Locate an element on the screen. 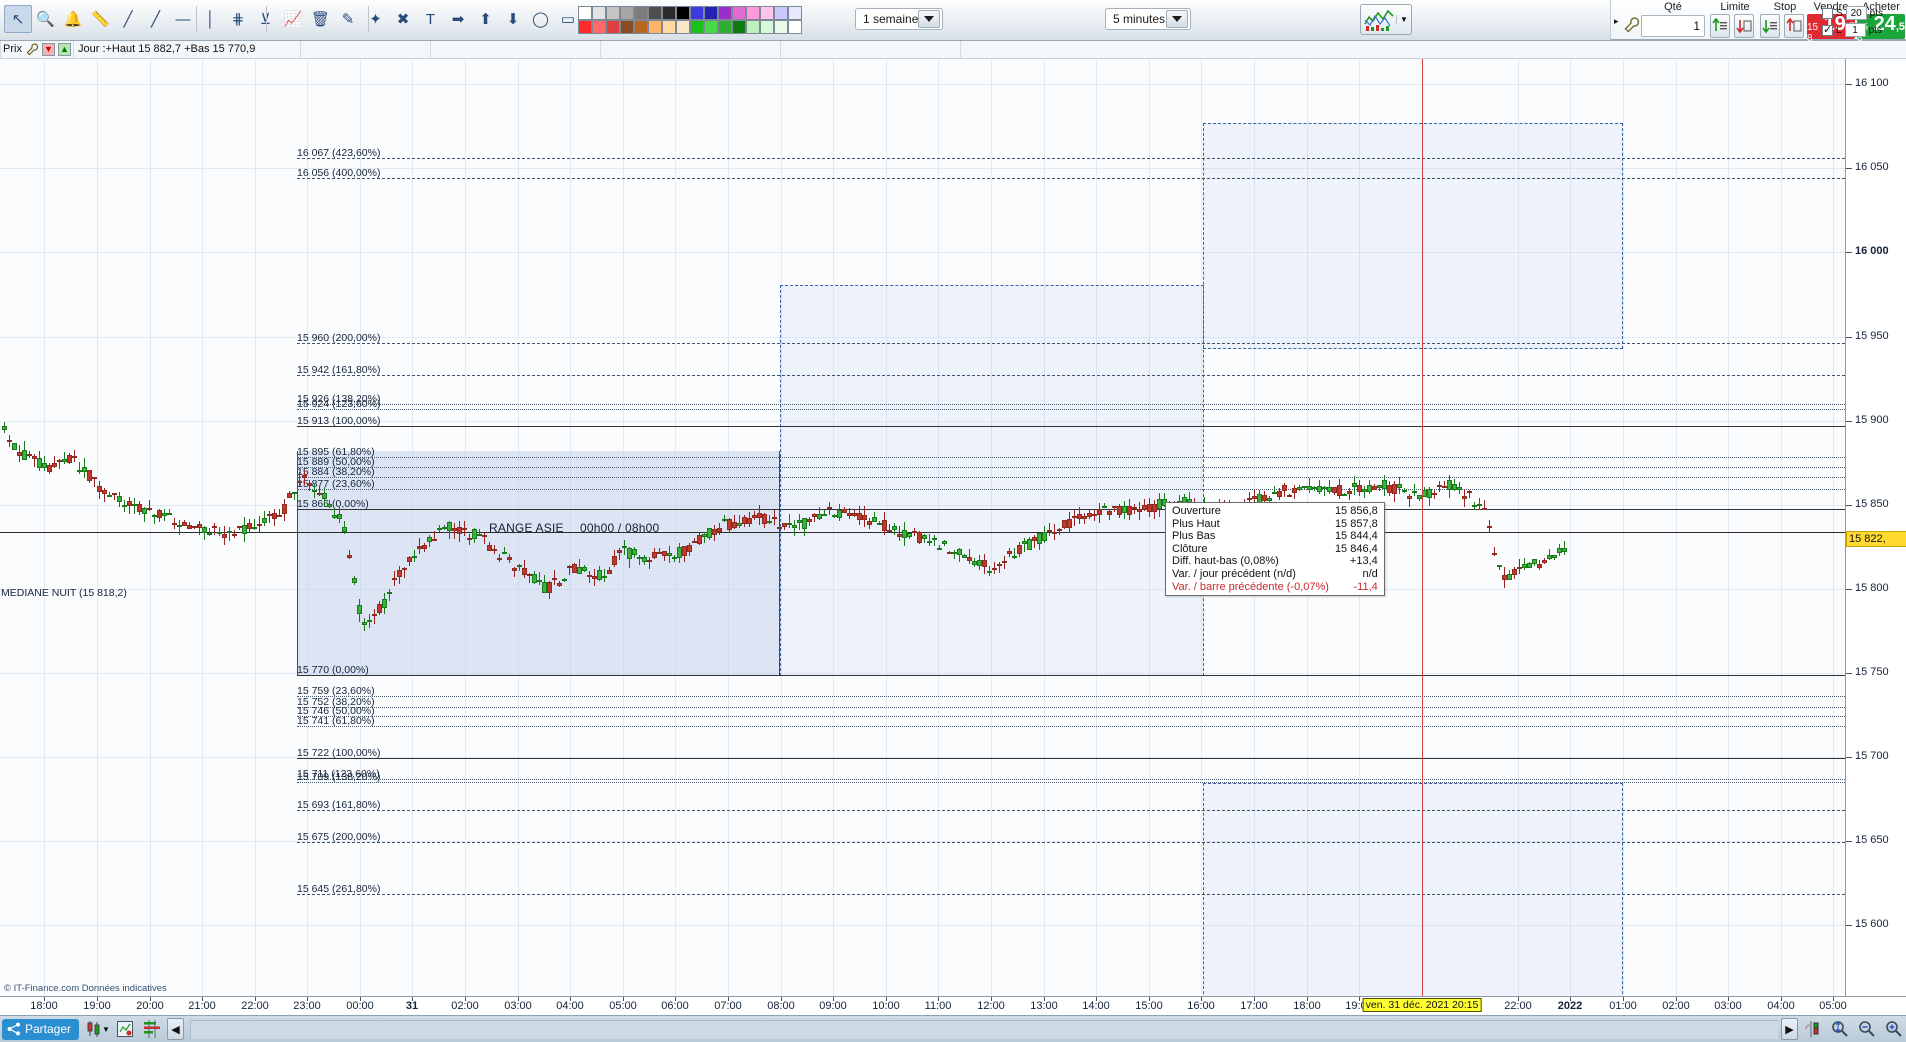  arrow-up-icon: ⬆ is located at coordinates (486, 19).